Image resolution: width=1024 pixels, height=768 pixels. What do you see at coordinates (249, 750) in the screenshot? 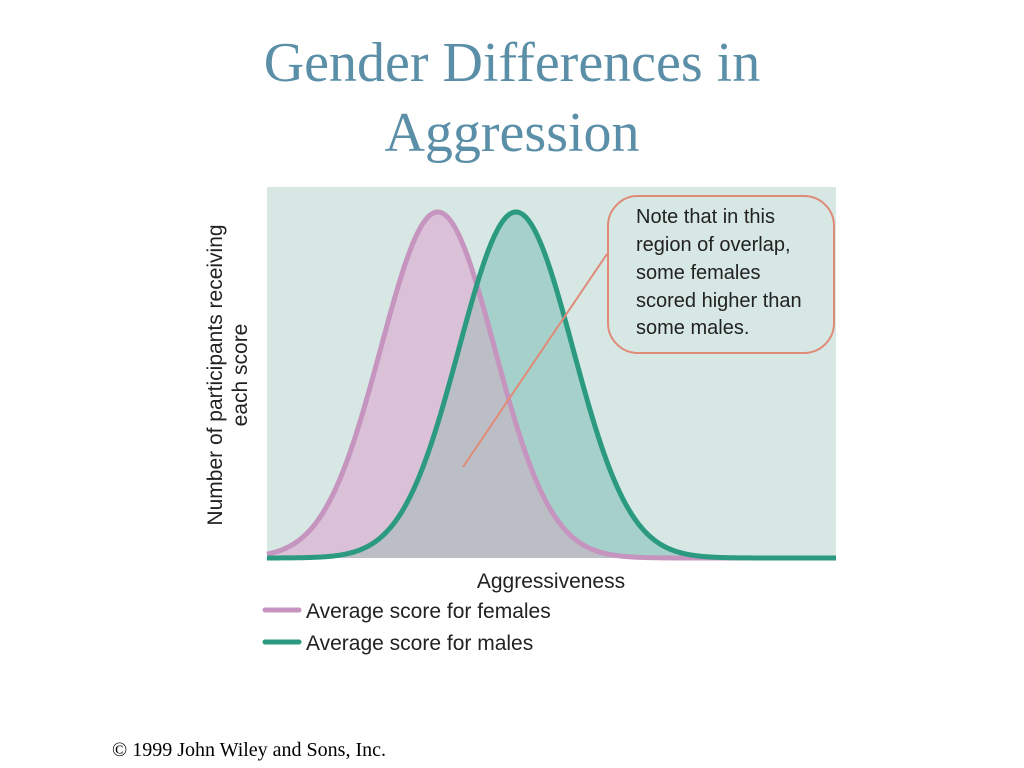
I see `copyright-notice: © 1999 John Wiley and Sons, Inc.` at bounding box center [249, 750].